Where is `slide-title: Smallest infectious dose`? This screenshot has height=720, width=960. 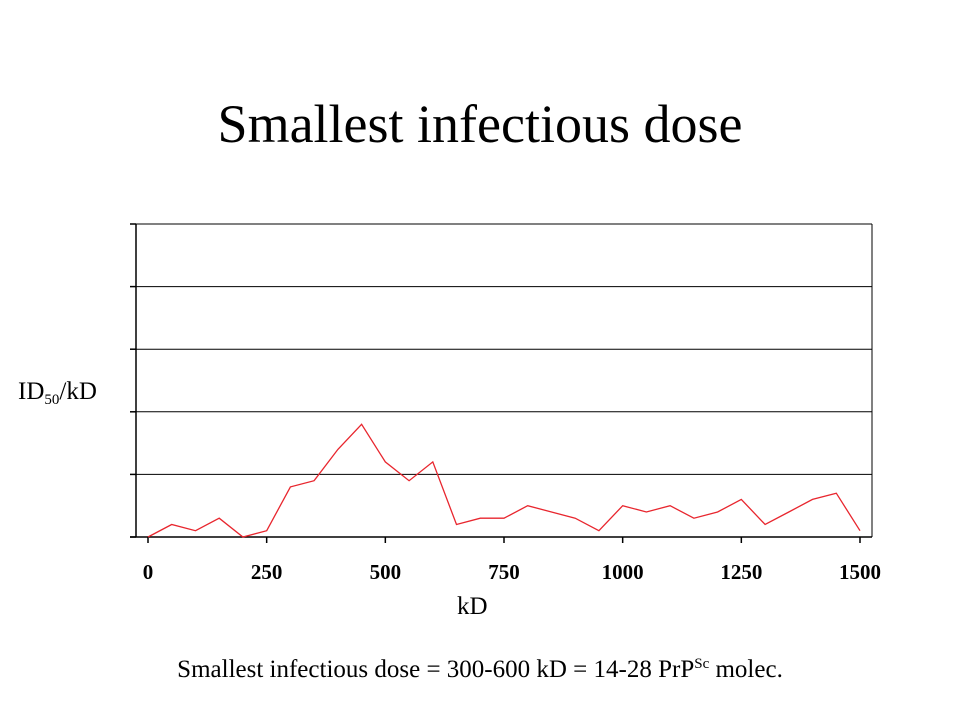 slide-title: Smallest infectious dose is located at coordinates (480, 124).